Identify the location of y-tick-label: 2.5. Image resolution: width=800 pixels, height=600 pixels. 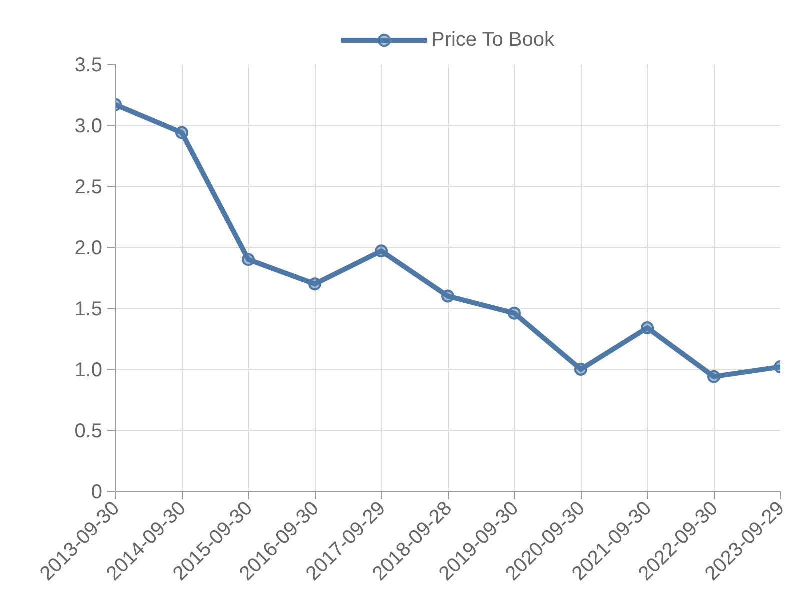
(88, 187).